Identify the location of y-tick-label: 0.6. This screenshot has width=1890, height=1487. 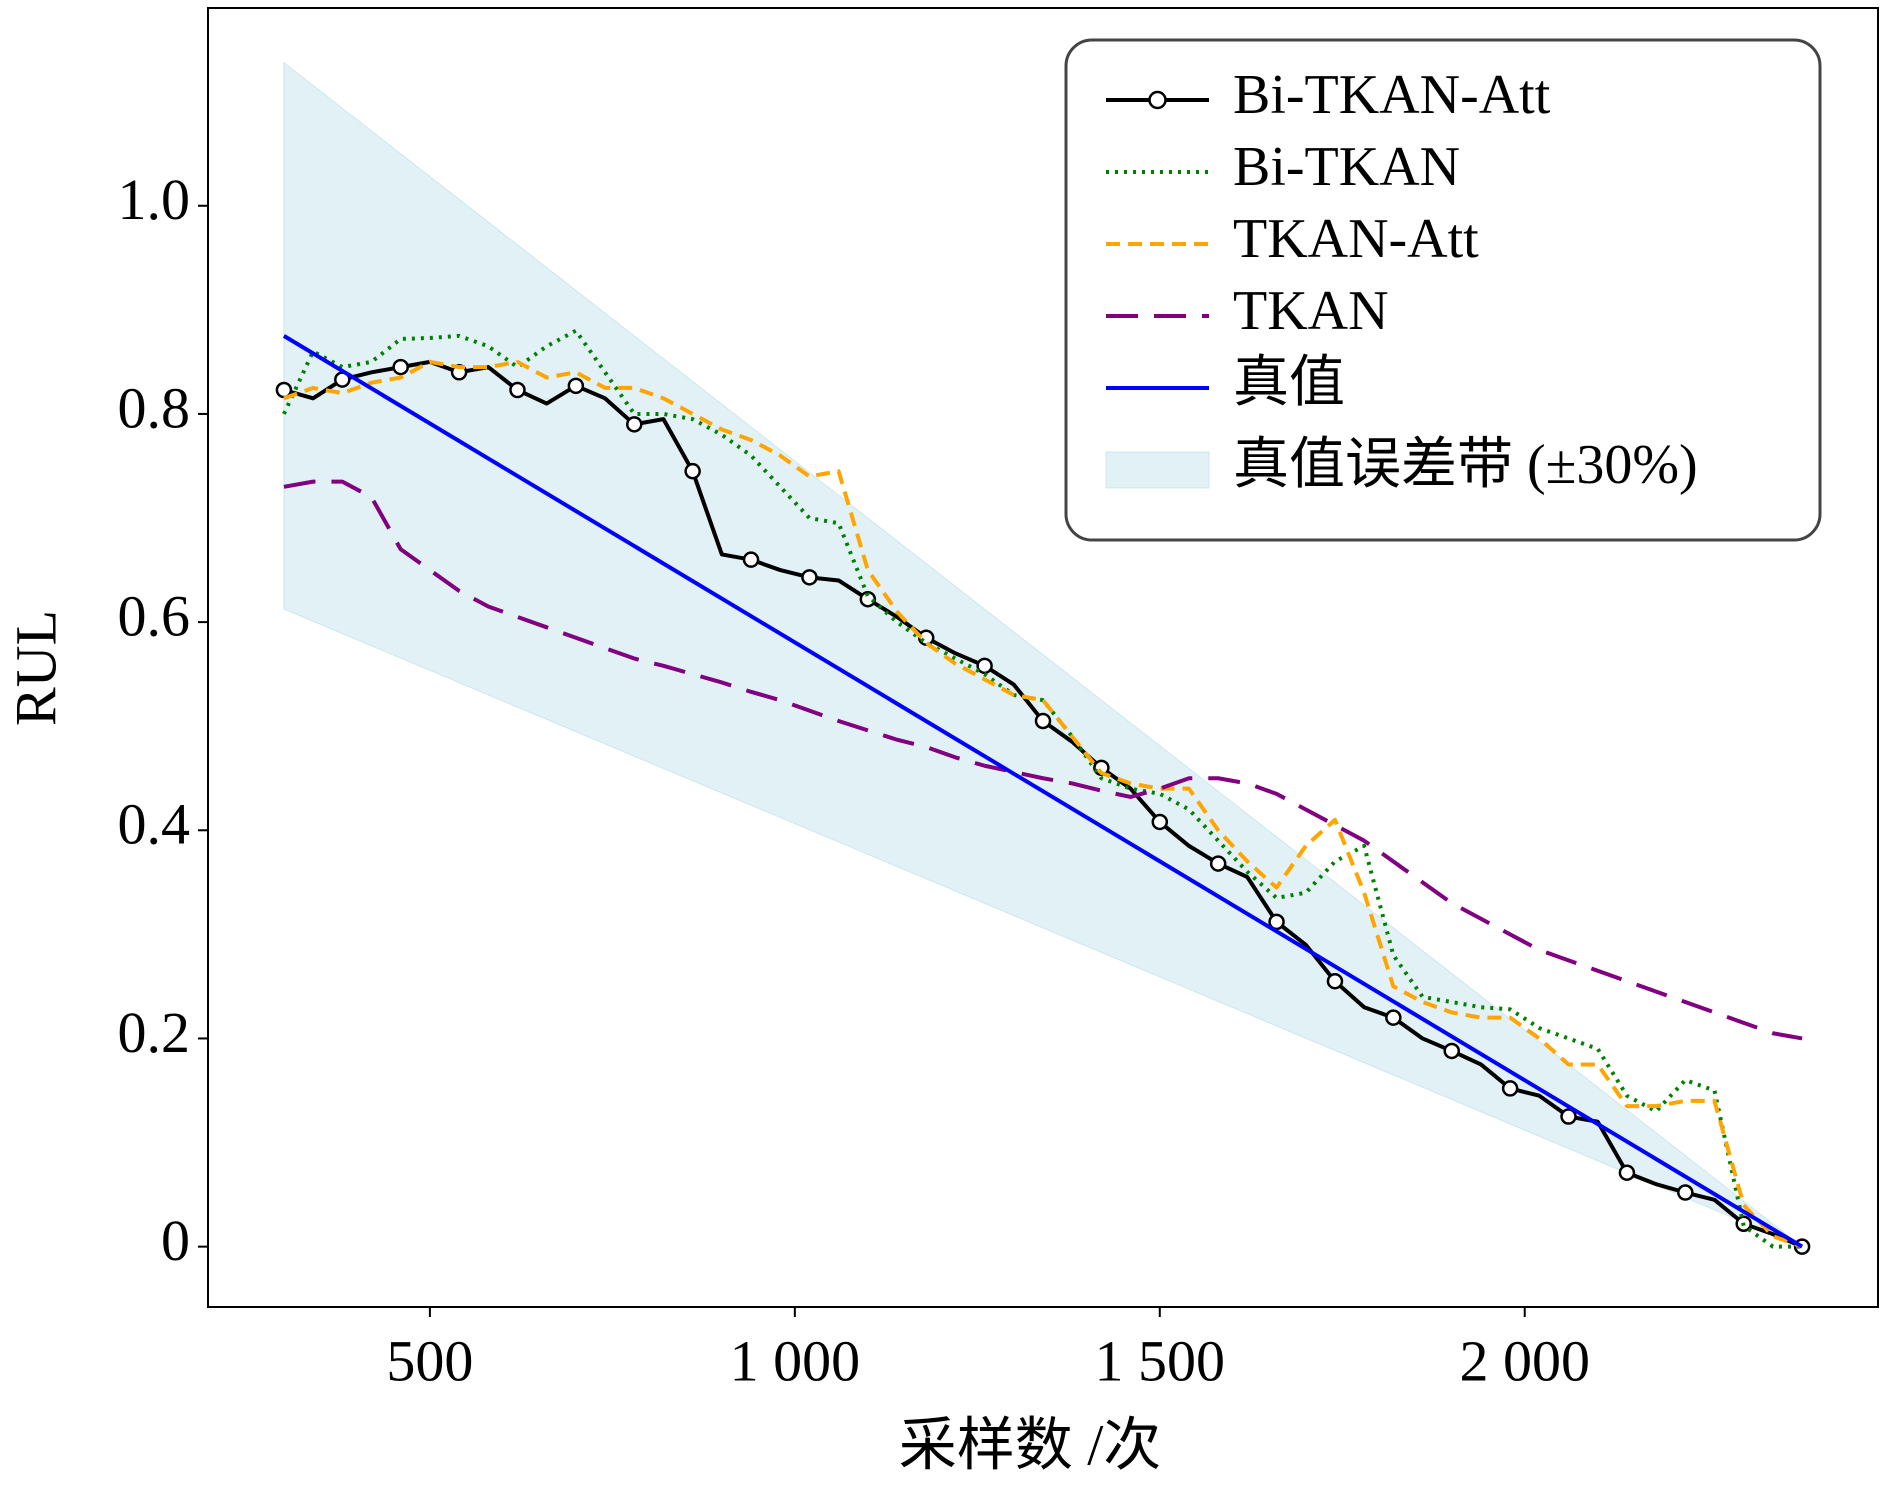
(154, 615).